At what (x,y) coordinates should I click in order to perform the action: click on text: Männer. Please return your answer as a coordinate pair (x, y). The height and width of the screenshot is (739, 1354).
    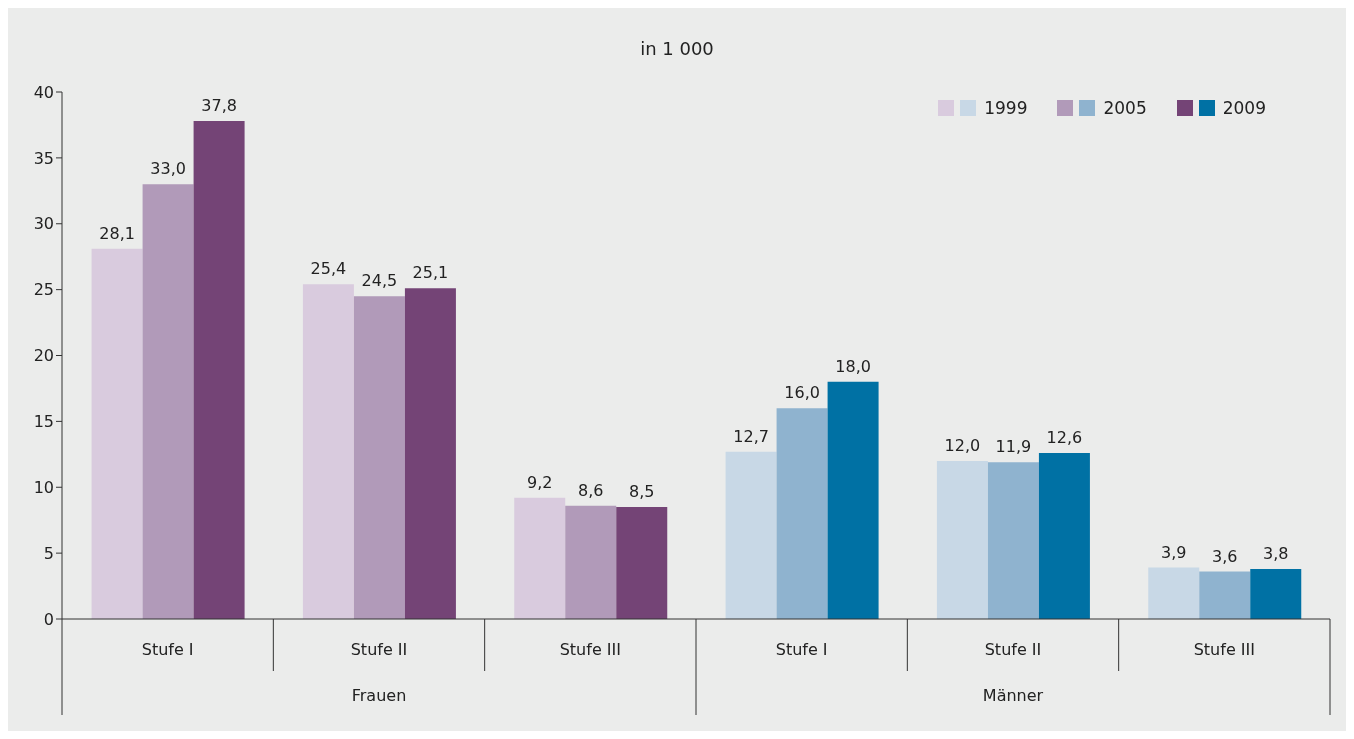
    Looking at the image, I should click on (1013, 695).